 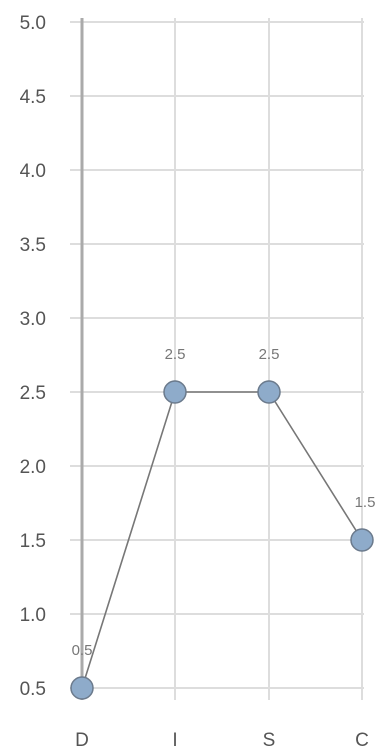 What do you see at coordinates (33, 356) in the screenshot?
I see `y-axis-tick-labels: 0.5 1.0 1.5 2.0 2.5 3.0 3.5 4.0 4.5 5.0` at bounding box center [33, 356].